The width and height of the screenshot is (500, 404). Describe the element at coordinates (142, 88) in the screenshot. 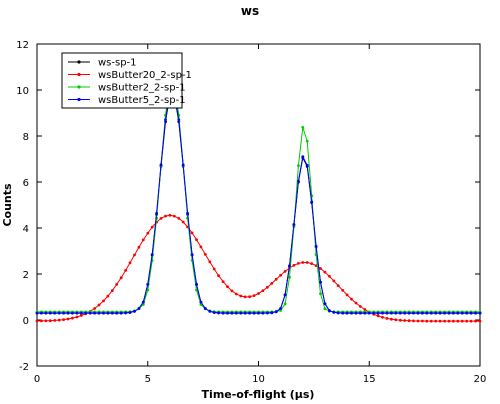

I see `legend-label: wsButter2_2-sp-1` at that location.